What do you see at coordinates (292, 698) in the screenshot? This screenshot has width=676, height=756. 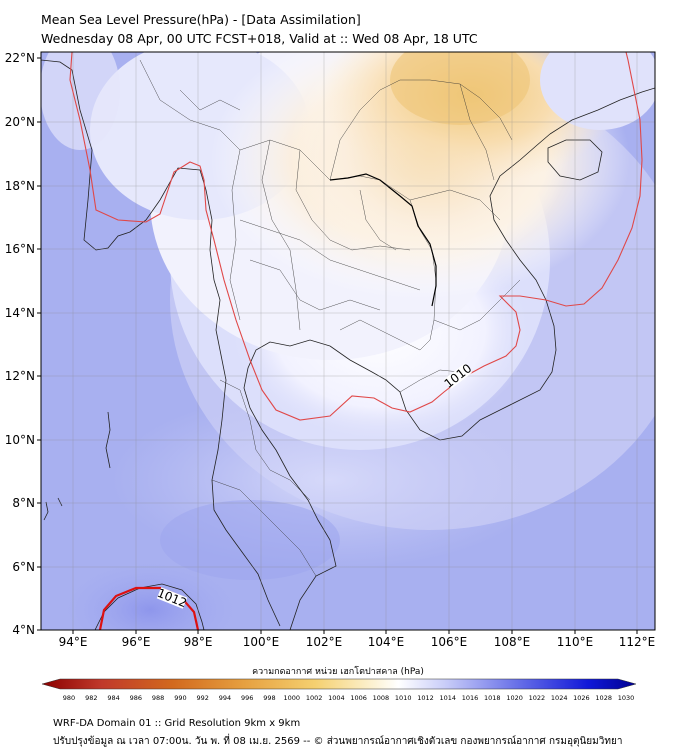 I see `colorbar-tick-label: 1000` at bounding box center [292, 698].